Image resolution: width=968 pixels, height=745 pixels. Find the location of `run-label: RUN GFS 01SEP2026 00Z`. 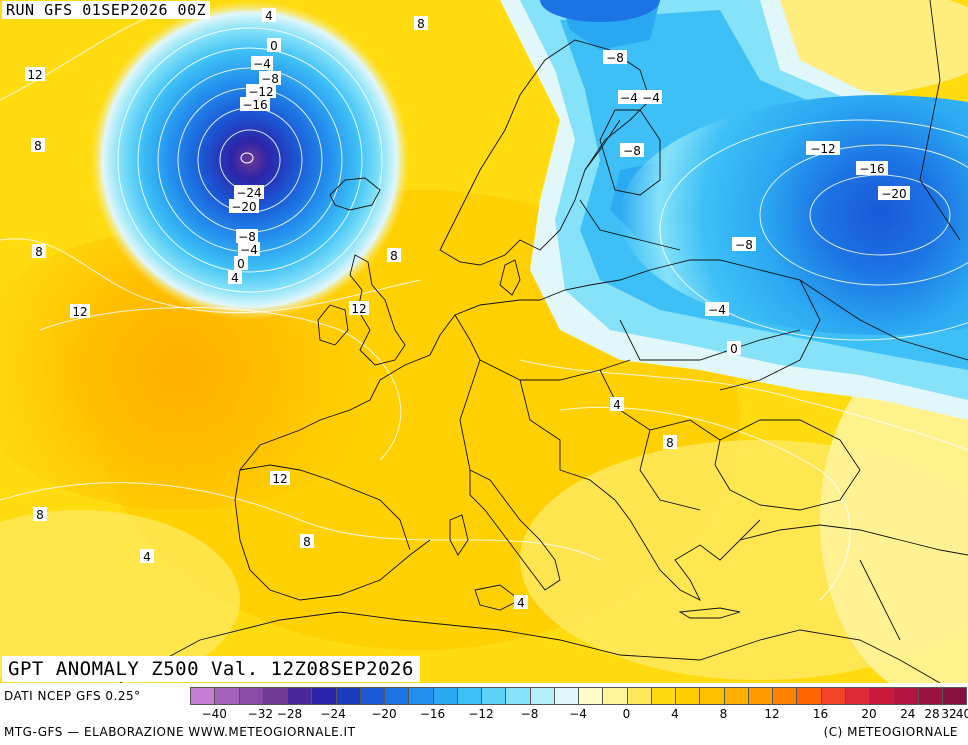

run-label: RUN GFS 01SEP2026 00Z is located at coordinates (106, 10).